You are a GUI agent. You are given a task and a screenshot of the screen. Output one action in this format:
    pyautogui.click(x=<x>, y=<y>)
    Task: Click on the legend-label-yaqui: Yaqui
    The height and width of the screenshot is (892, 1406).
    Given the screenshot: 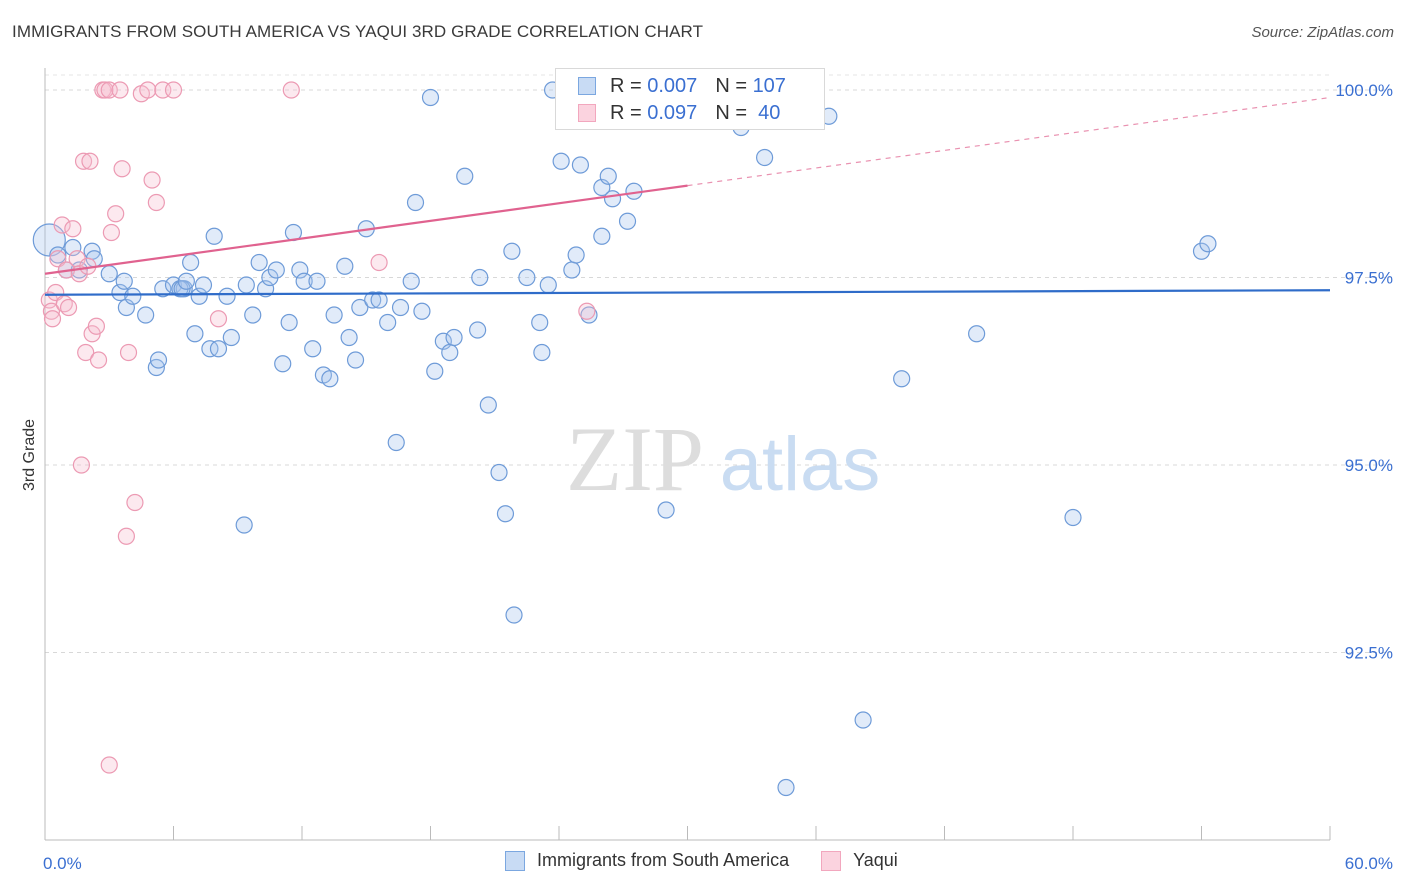 What is the action you would take?
    pyautogui.click(x=875, y=860)
    